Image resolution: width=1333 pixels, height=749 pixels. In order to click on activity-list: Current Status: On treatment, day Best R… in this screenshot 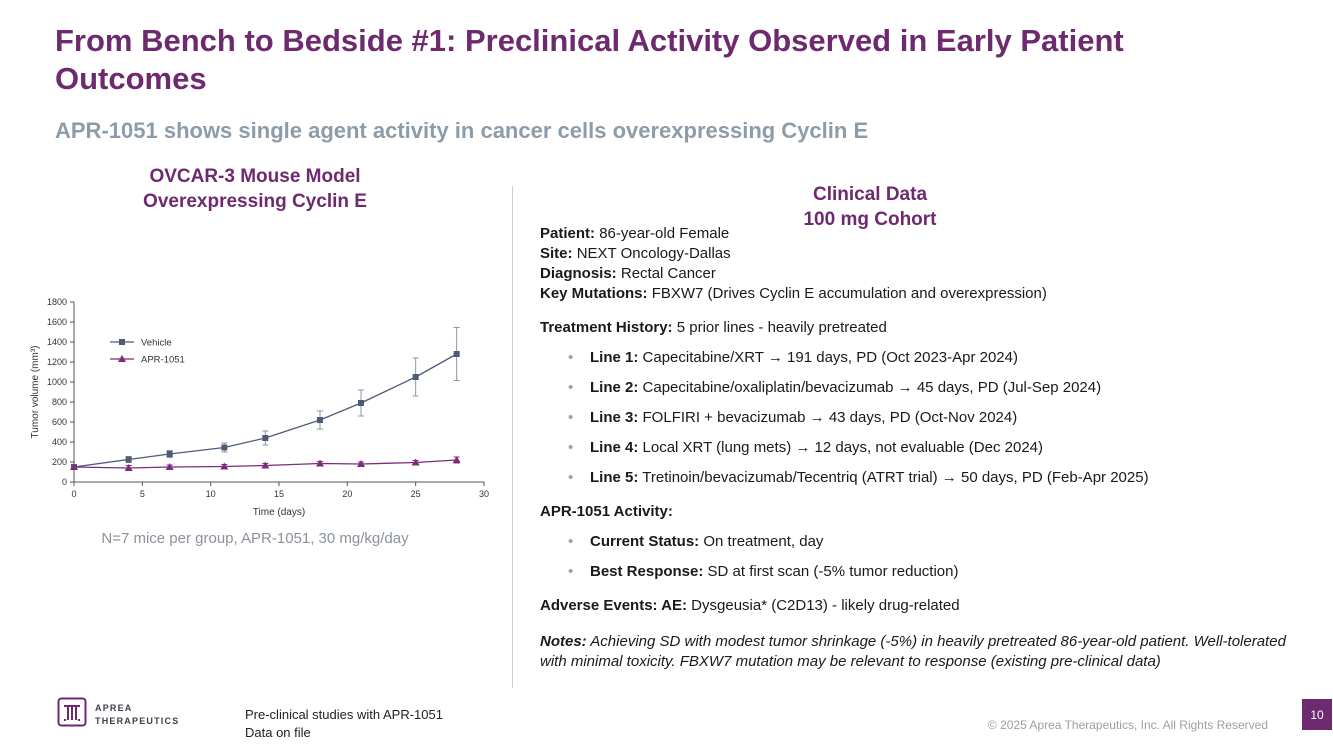, I will do `click(919, 556)`.